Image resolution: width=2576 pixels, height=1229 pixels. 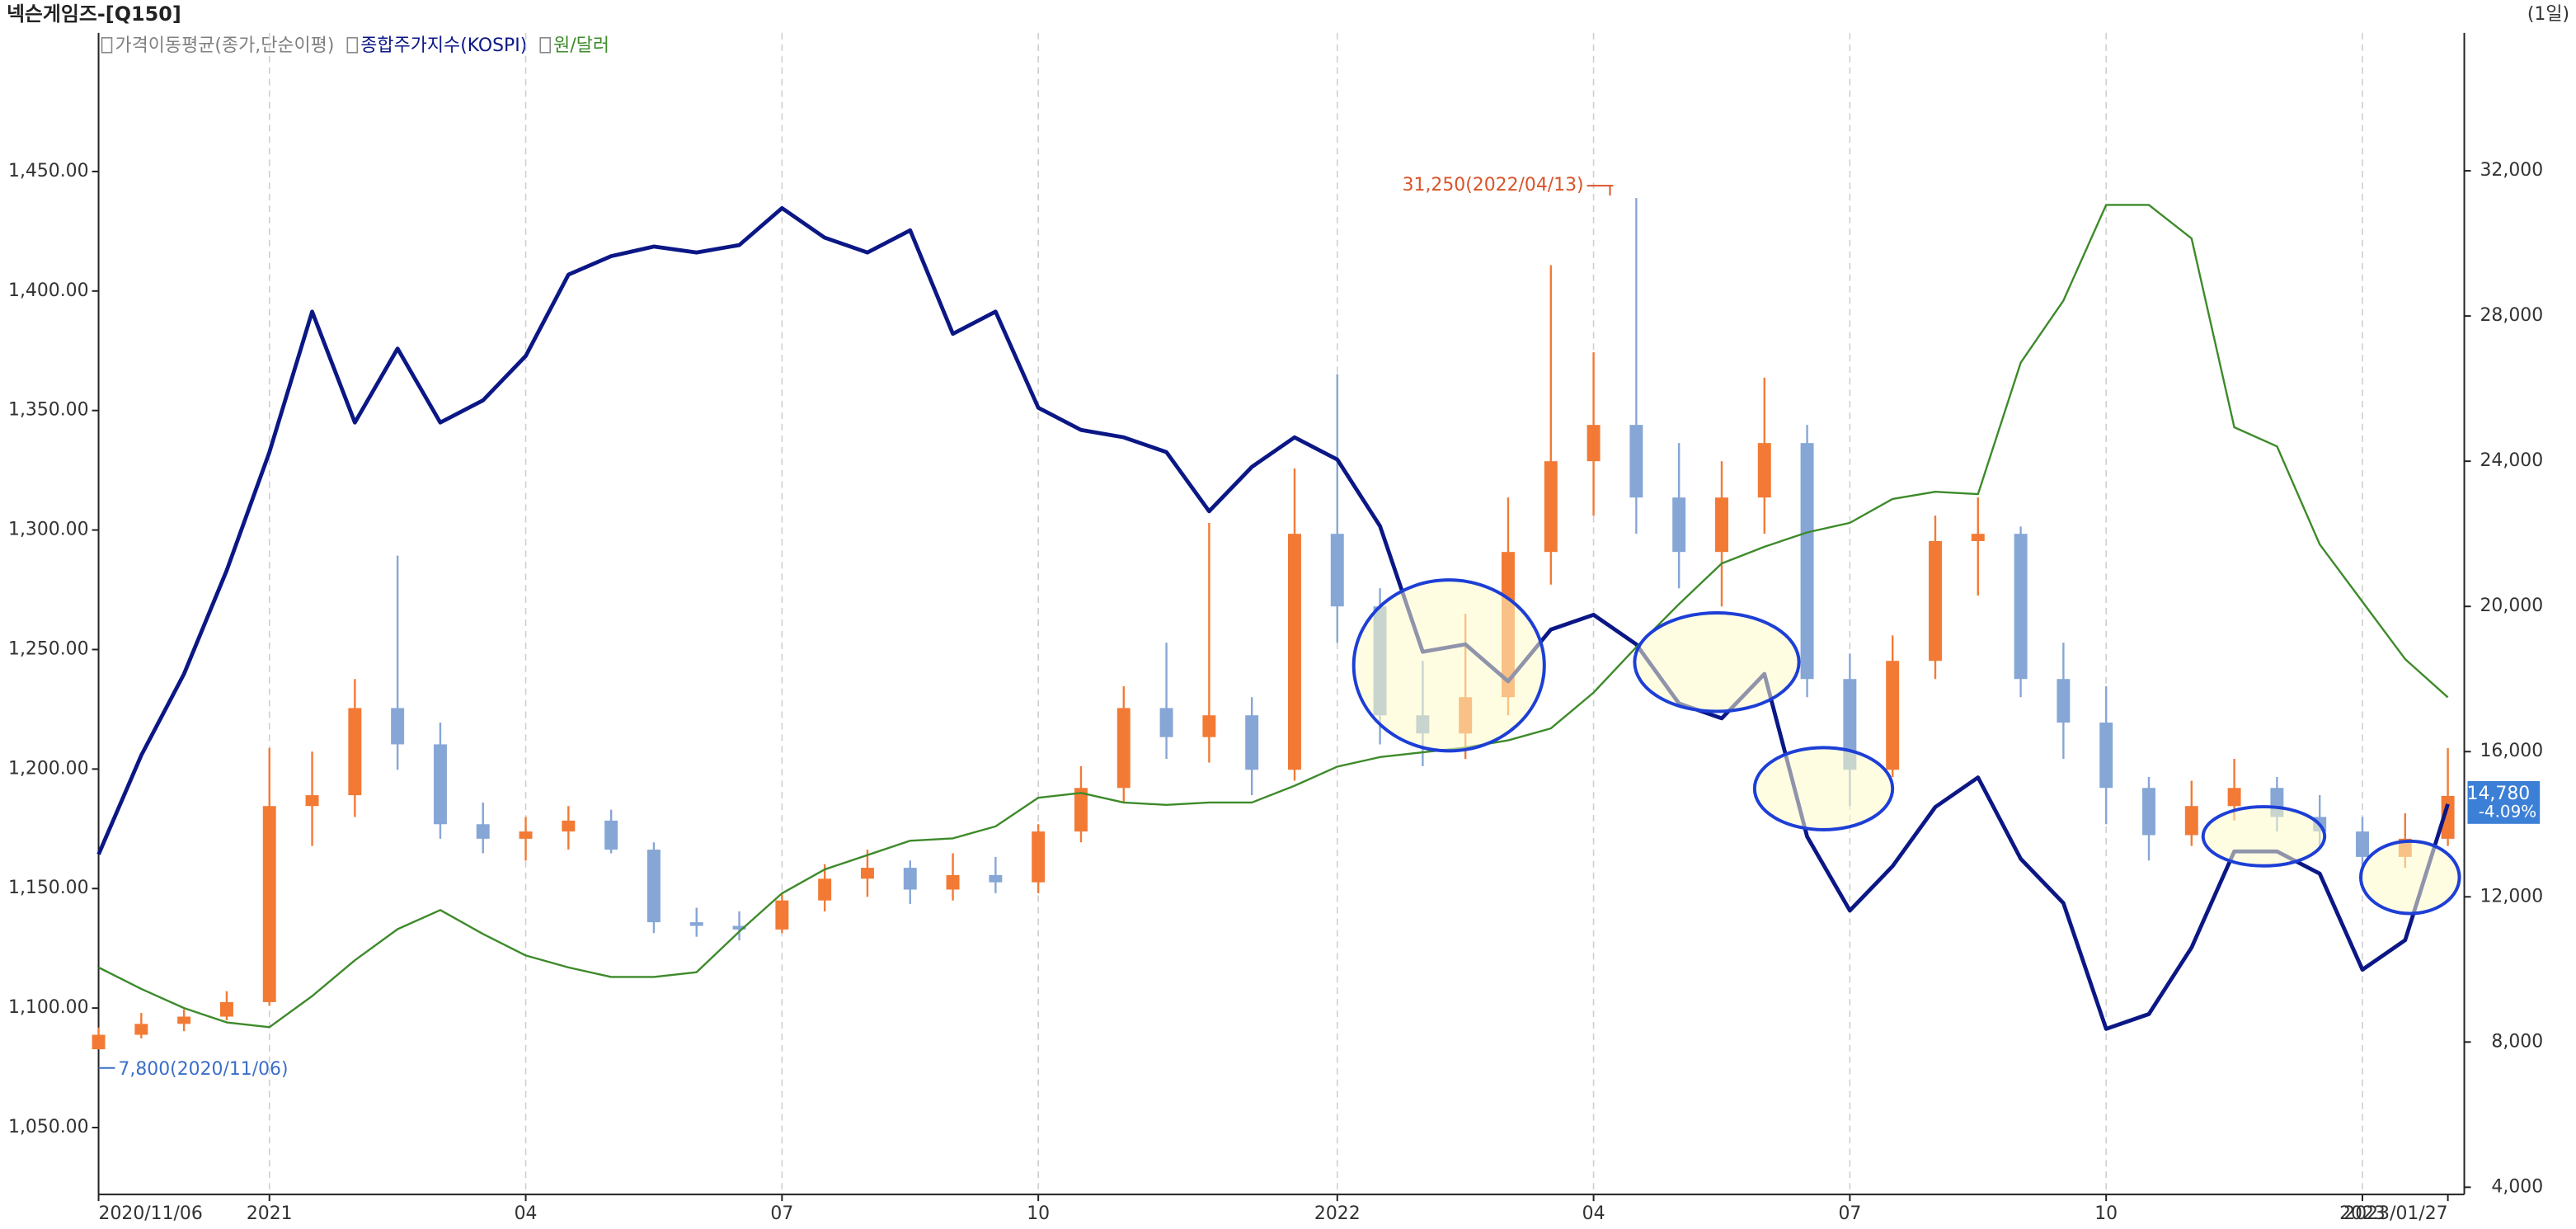 I want to click on x-tick-label: 2021, so click(x=270, y=1213).